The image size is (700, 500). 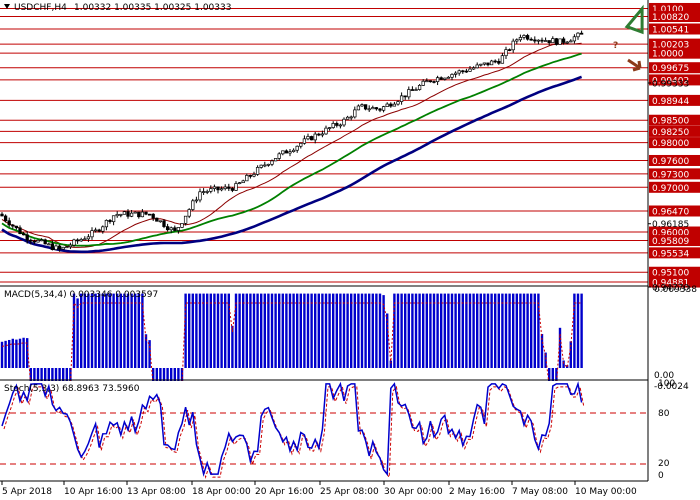 What do you see at coordinates (670, 289) in the screenshot?
I see `price-axis-label: 0.94770` at bounding box center [670, 289].